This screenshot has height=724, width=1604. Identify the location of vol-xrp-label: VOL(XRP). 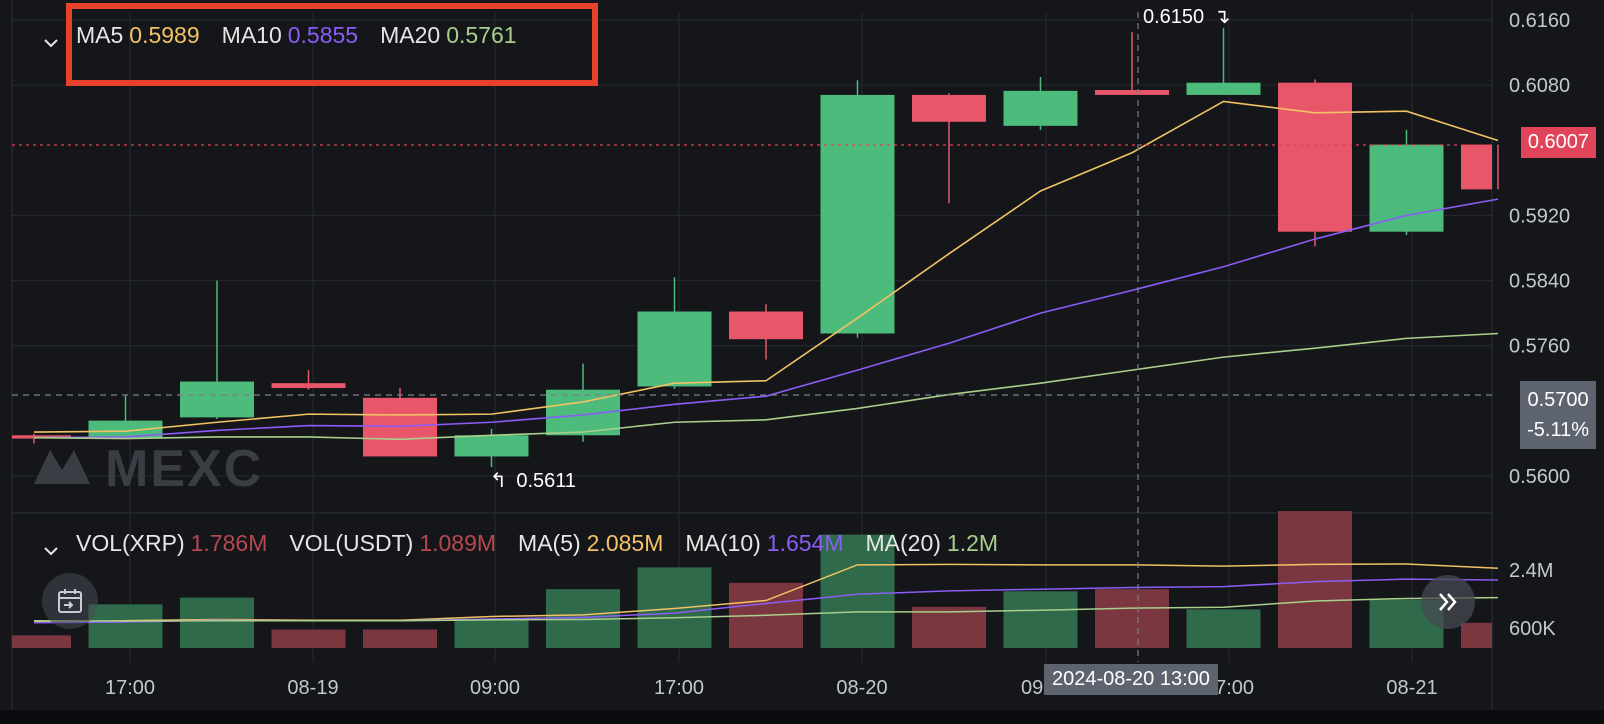
(130, 543).